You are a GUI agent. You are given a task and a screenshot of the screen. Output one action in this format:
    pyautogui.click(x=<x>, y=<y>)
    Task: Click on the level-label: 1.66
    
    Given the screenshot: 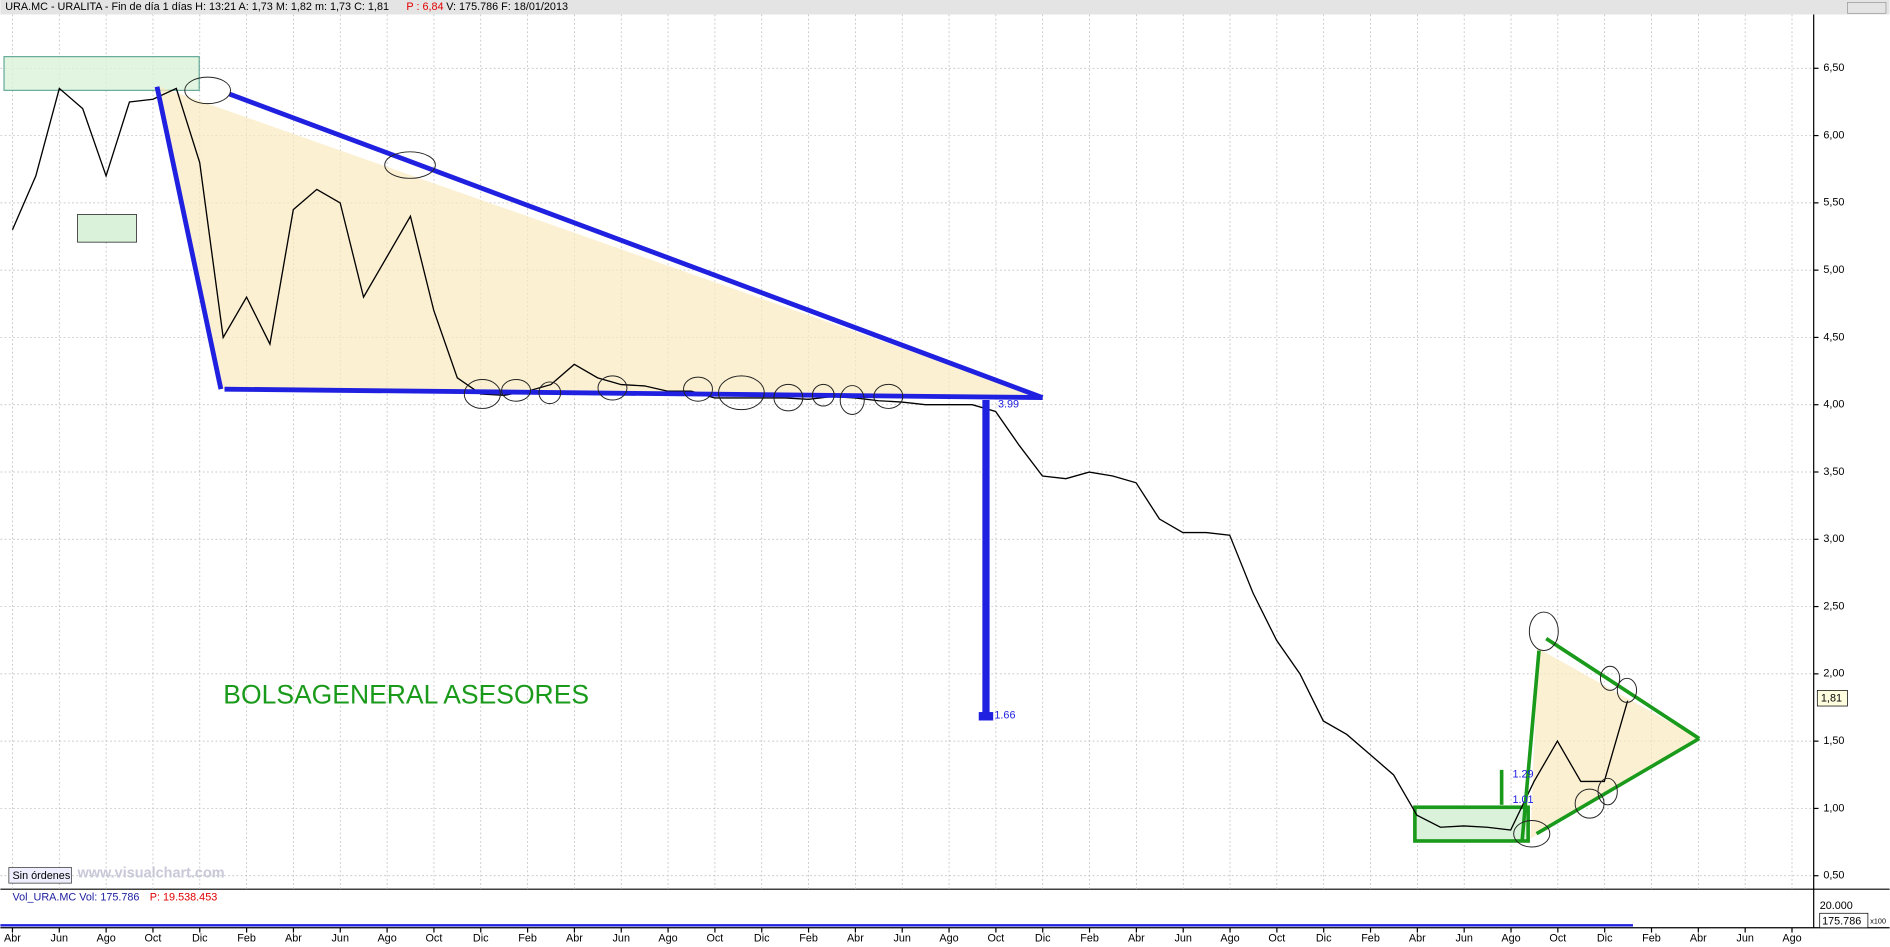 What is the action you would take?
    pyautogui.click(x=1004, y=716)
    